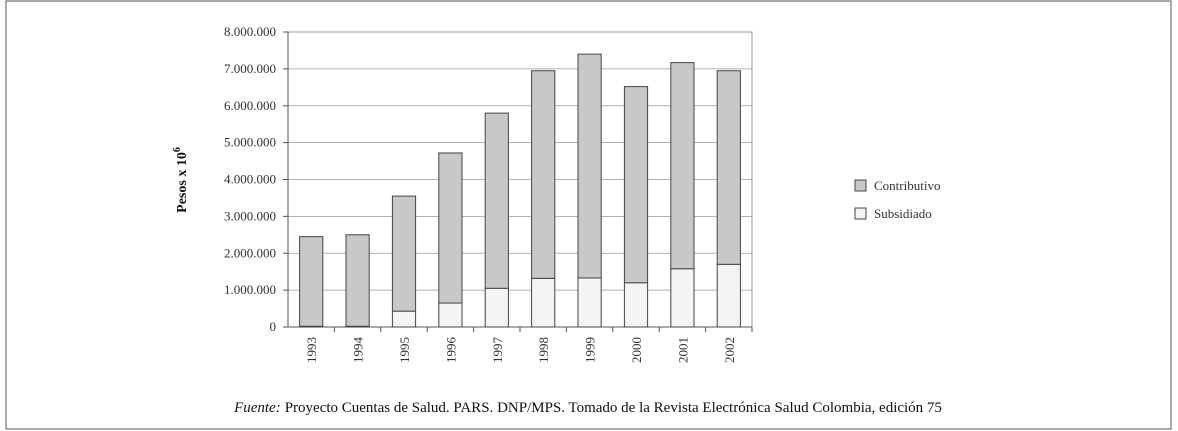 Image resolution: width=1178 pixels, height=431 pixels. What do you see at coordinates (907, 185) in the screenshot?
I see `legend-label: Contributivo` at bounding box center [907, 185].